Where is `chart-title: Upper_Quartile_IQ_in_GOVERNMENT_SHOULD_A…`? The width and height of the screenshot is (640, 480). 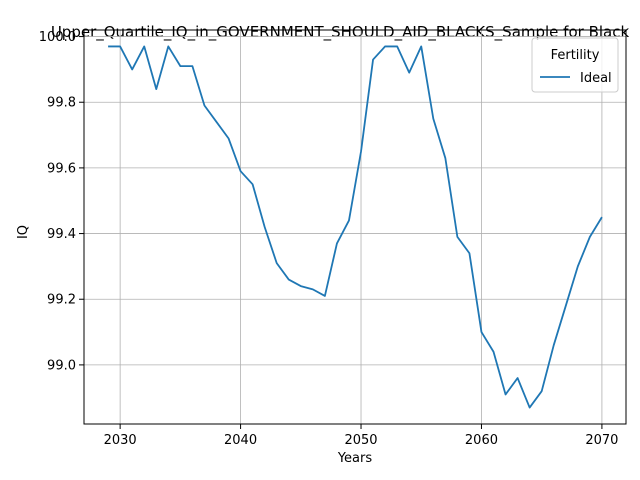 chart-title: Upper_Quartile_IQ_in_GOVERNMENT_SHOULD_A… is located at coordinates (340, 32).